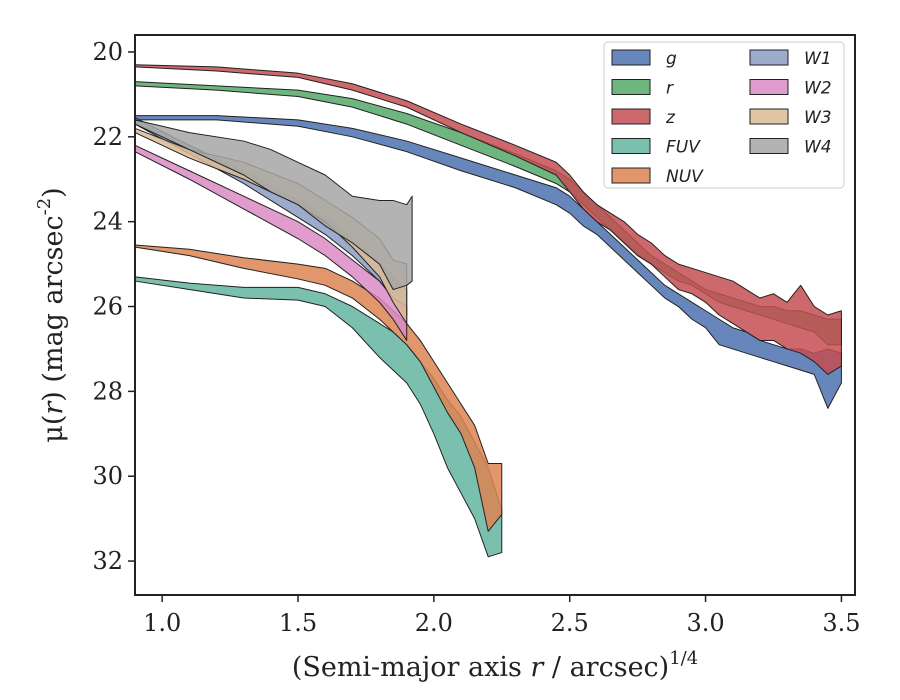 Image resolution: width=900 pixels, height=700 pixels. I want to click on y-tick-label: 28, so click(107, 391).